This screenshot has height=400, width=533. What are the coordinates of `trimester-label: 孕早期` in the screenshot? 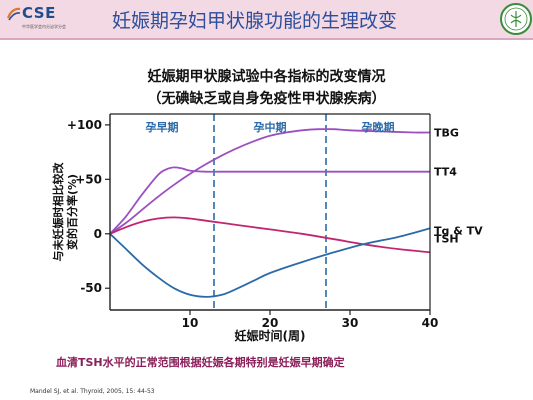 It's located at (162, 127).